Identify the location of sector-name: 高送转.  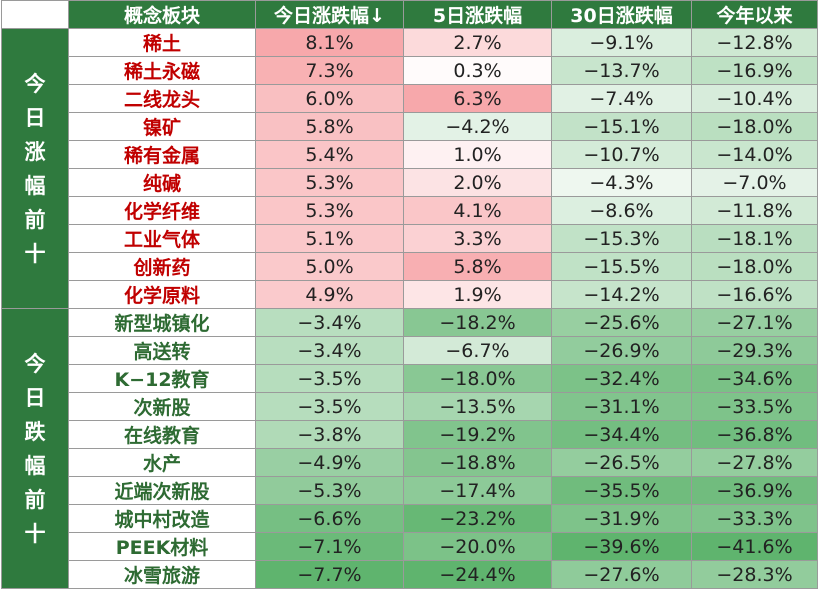
(162, 350).